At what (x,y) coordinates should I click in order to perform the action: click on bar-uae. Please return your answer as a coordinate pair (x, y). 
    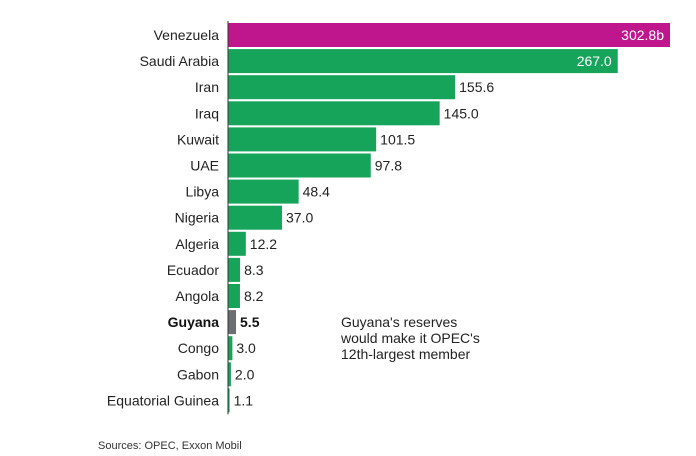
    Looking at the image, I should click on (299, 165).